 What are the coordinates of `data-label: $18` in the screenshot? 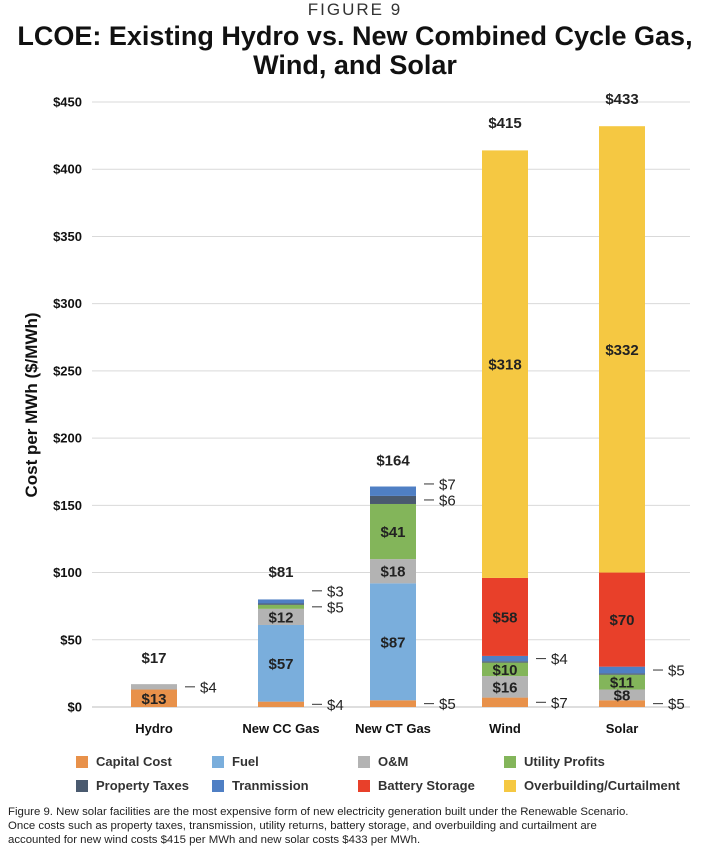 It's located at (392, 572).